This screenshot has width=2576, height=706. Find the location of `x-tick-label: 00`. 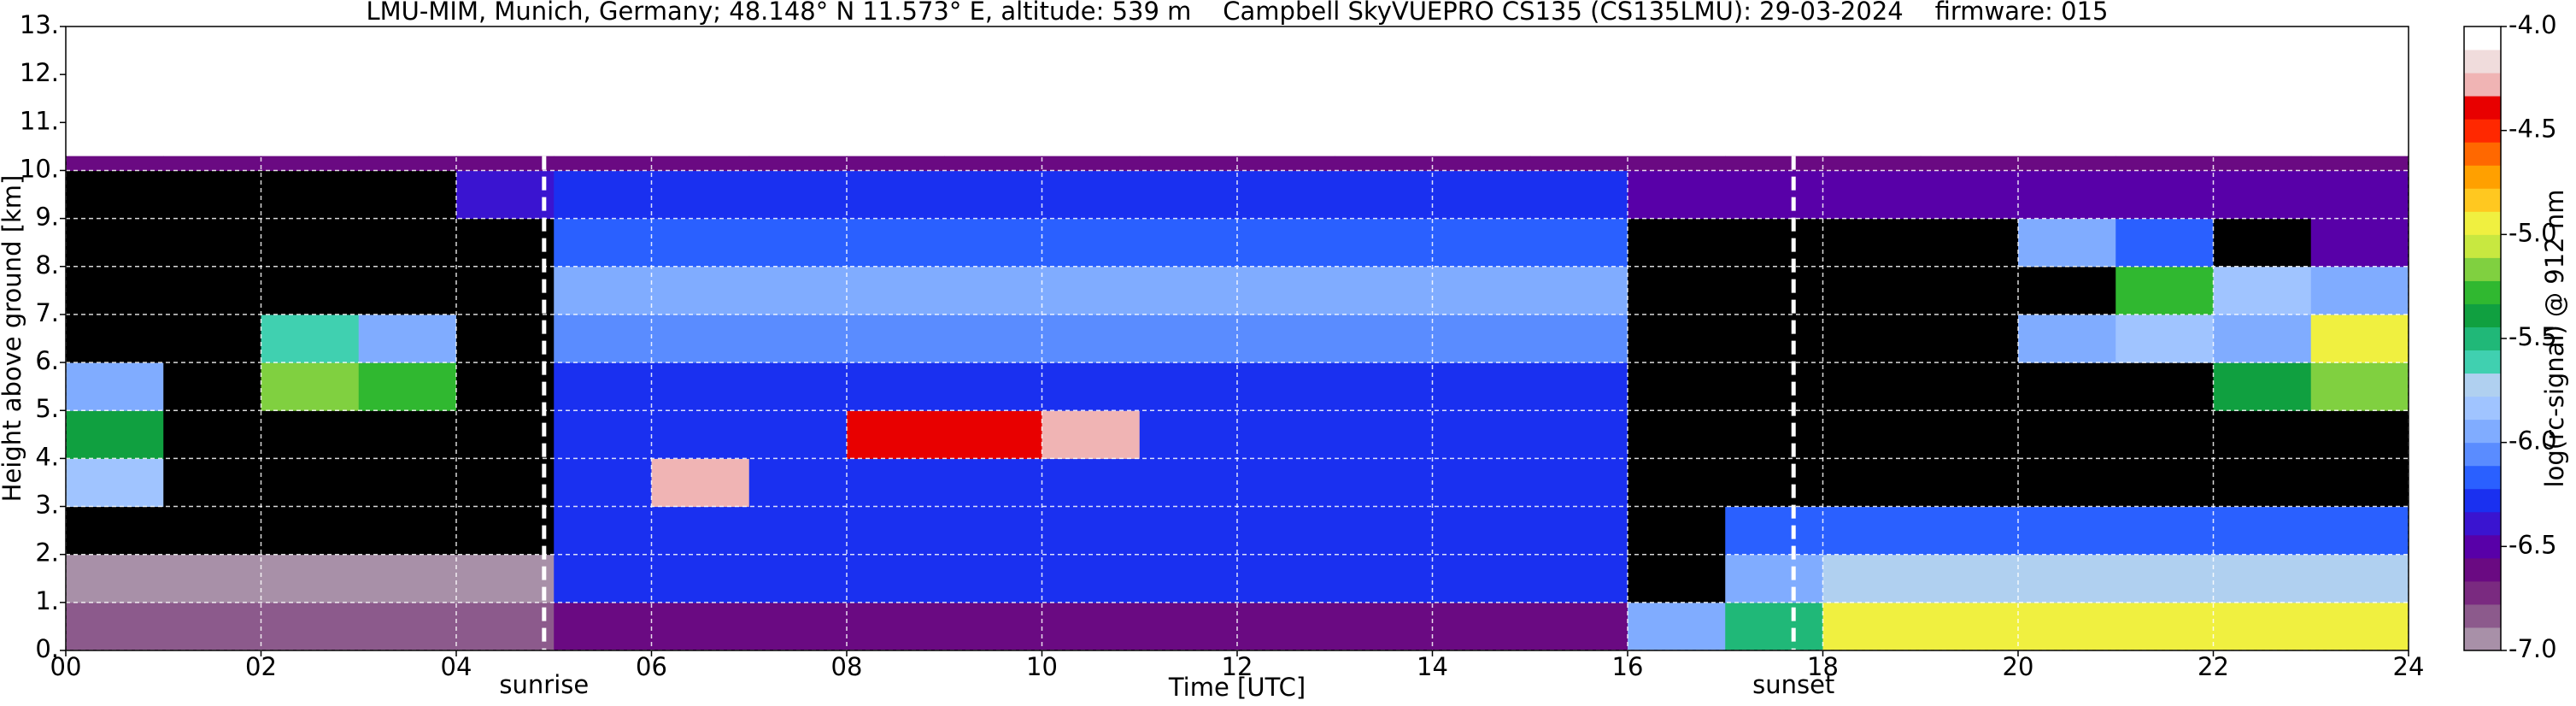

x-tick-label: 00 is located at coordinates (66, 666).